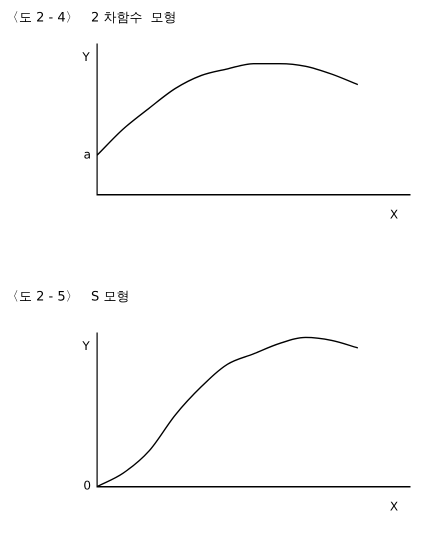  Describe the element at coordinates (68, 296) in the screenshot. I see `chart-title: 〈도 2 - 5〉 S 모형` at that location.